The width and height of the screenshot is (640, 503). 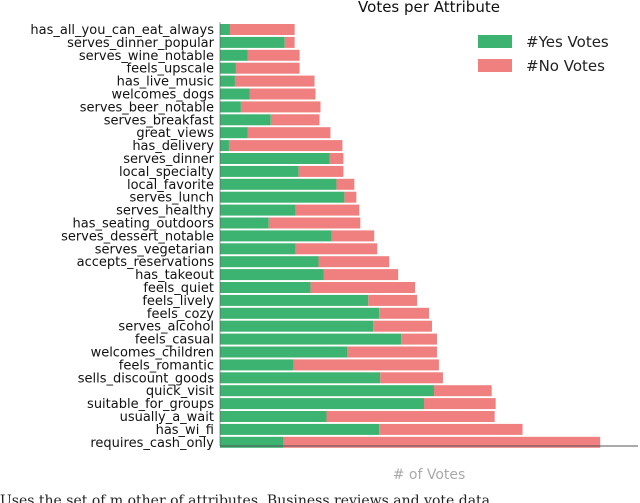 I want to click on category-label-has-seating-outdoors: has_seating_outdoors, so click(x=144, y=224).